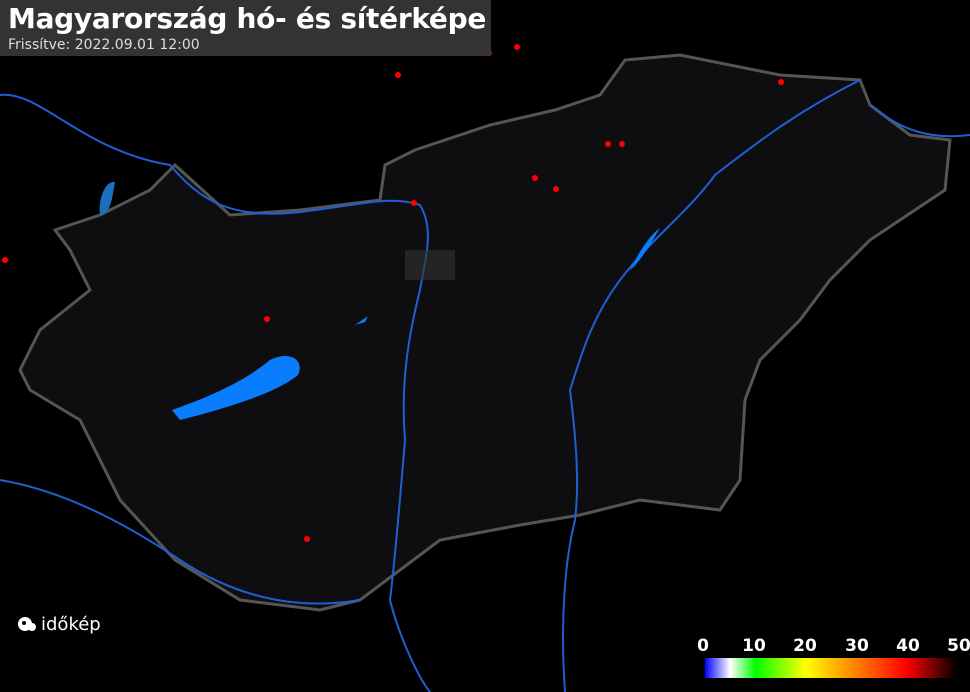 Image resolution: width=970 pixels, height=692 pixels. Describe the element at coordinates (908, 646) in the screenshot. I see `legend-tick: 40` at that location.